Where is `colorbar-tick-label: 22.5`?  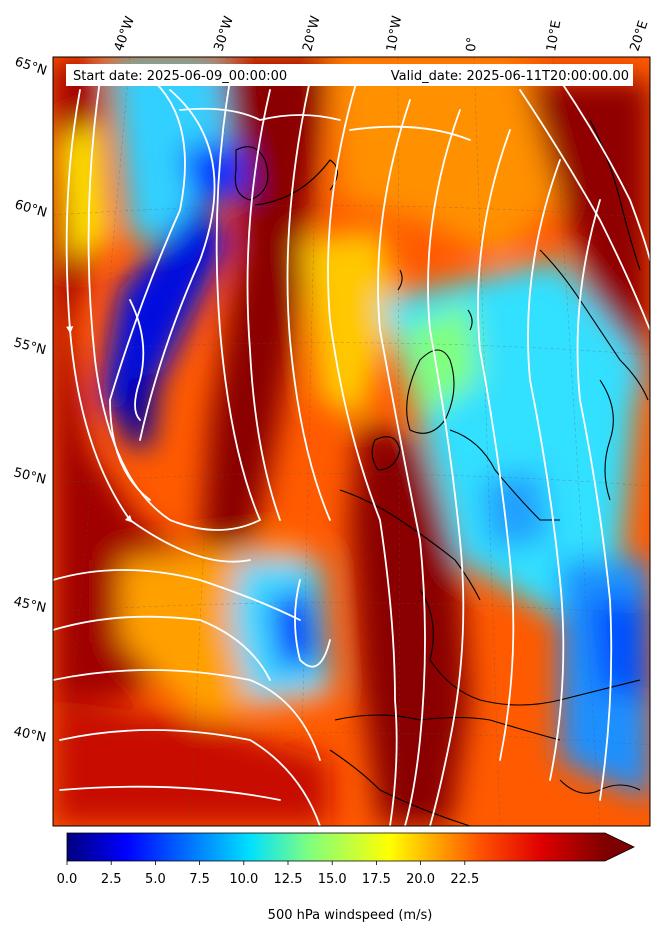
colorbar-tick-label: 22.5 is located at coordinates (464, 879).